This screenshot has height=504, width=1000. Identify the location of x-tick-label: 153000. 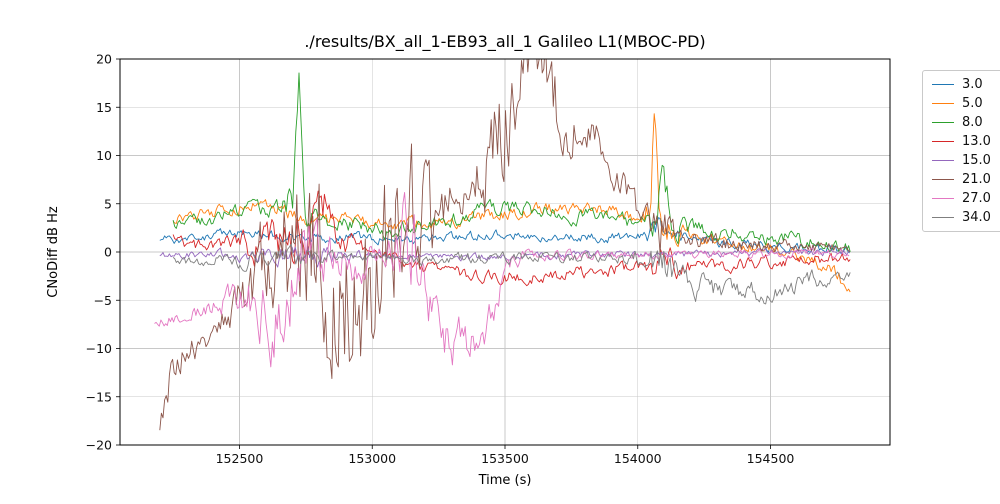
(372, 458).